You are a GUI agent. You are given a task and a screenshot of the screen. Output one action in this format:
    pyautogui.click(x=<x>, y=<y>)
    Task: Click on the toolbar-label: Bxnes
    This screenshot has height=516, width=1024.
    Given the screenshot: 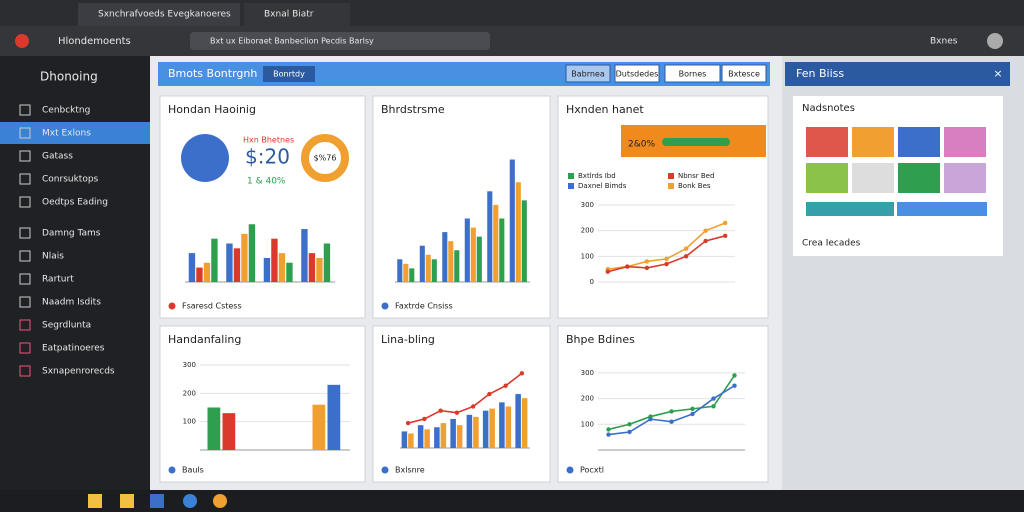 What is the action you would take?
    pyautogui.click(x=944, y=42)
    